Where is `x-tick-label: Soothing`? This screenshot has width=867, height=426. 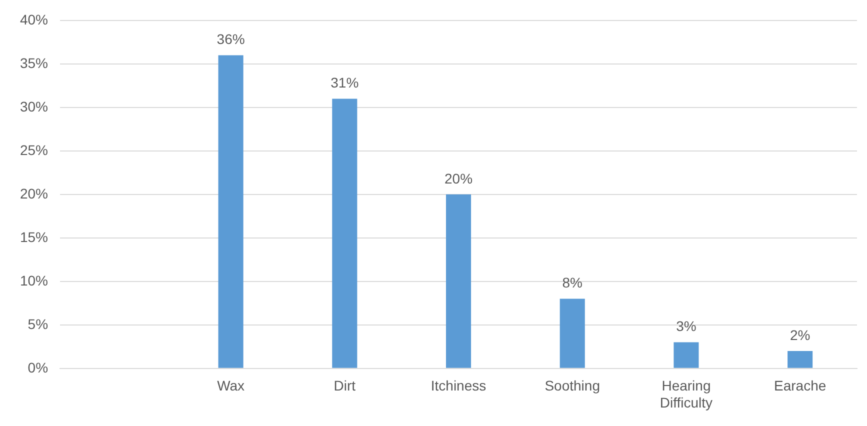
x-tick-label: Soothing is located at coordinates (572, 386).